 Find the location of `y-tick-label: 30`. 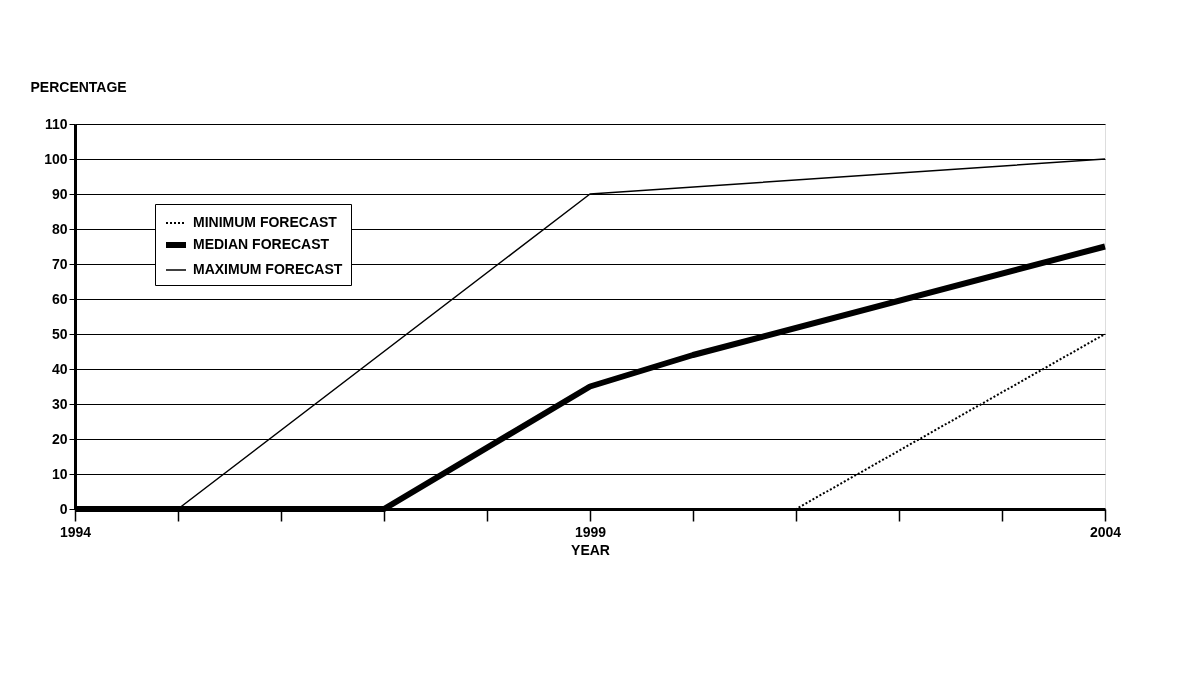

y-tick-label: 30 is located at coordinates (59, 403).